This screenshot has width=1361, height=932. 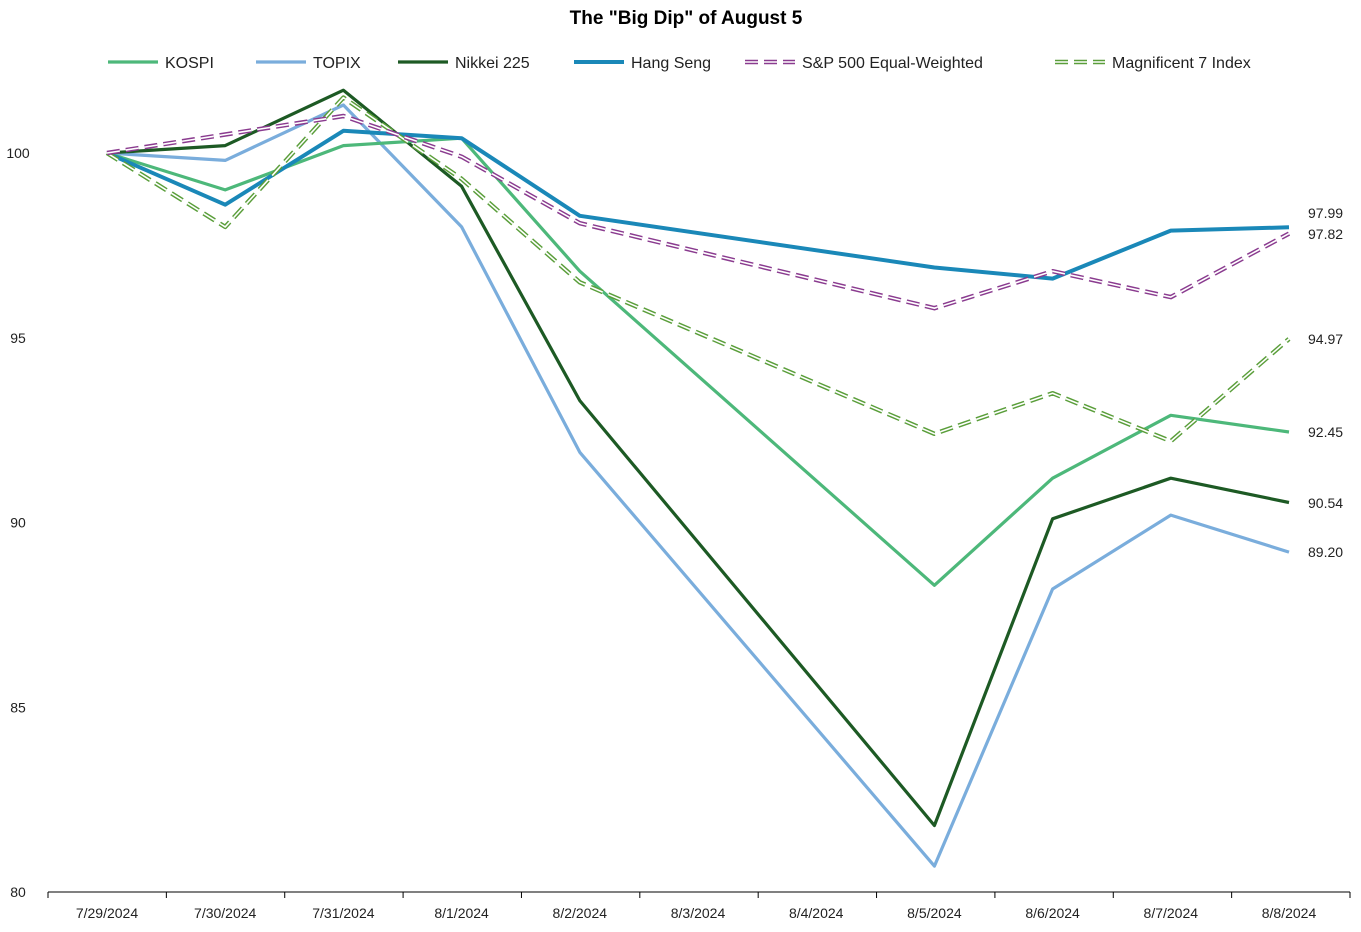 I want to click on x-tick-label: 8/7/2024, so click(x=1171, y=913).